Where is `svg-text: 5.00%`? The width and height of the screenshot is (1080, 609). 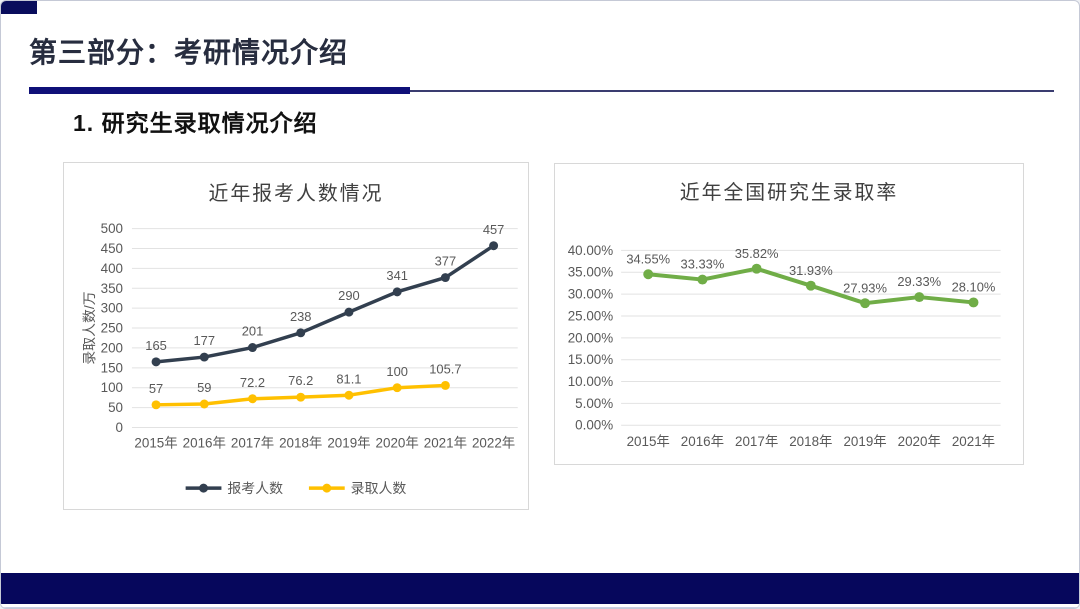 svg-text: 5.00% is located at coordinates (594, 403).